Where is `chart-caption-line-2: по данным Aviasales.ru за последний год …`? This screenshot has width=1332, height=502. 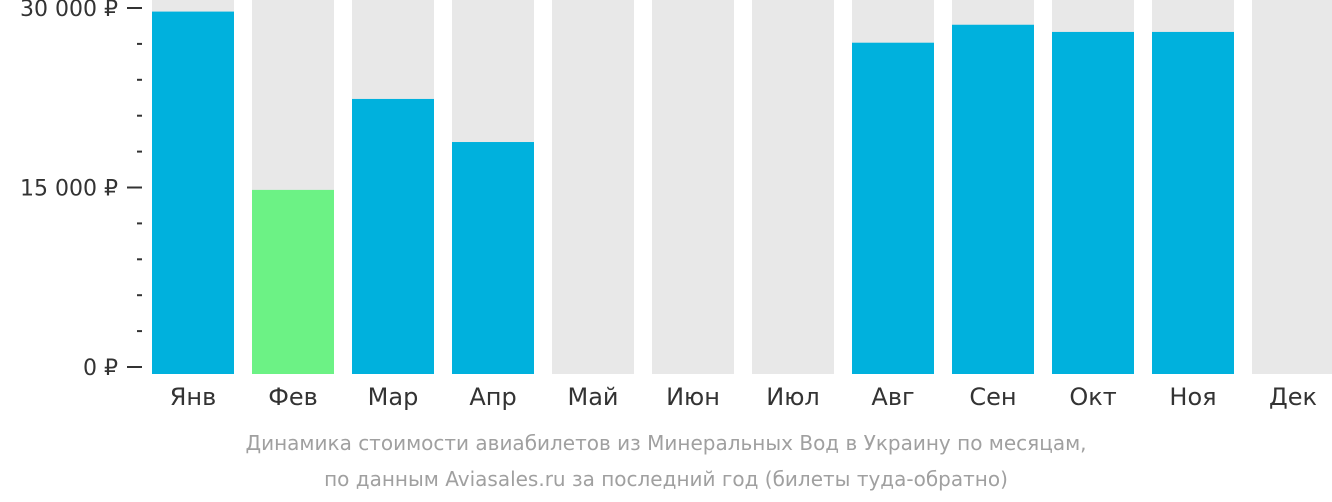
chart-caption-line-2: по данным Aviasales.ru за последний год … is located at coordinates (666, 479).